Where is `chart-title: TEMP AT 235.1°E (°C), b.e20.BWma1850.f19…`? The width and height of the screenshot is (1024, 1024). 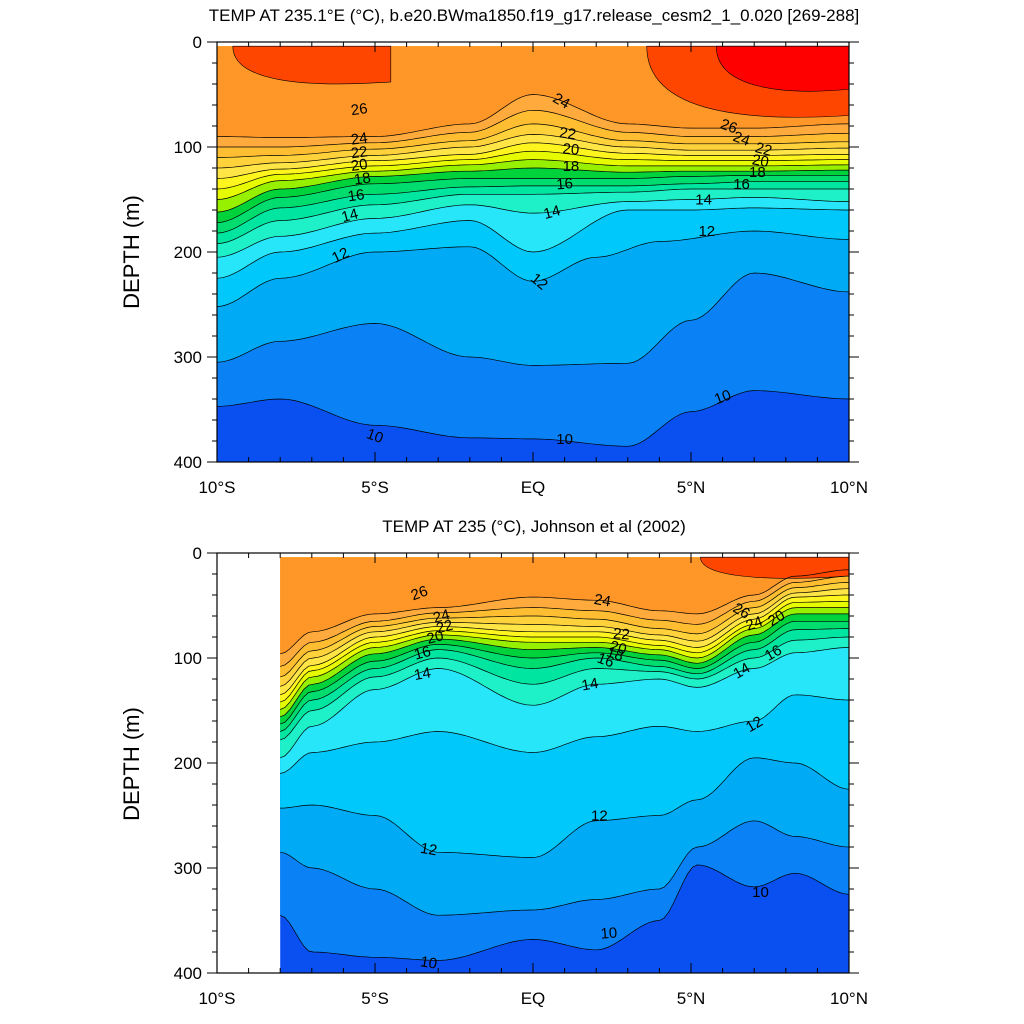 chart-title: TEMP AT 235.1°E (°C), b.e20.BWma1850.f19… is located at coordinates (534, 15).